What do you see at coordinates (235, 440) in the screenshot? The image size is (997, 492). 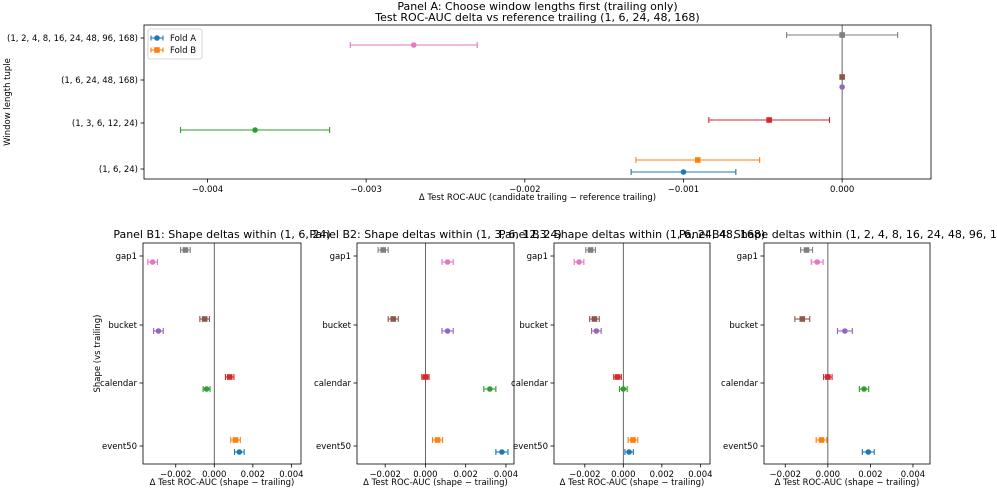 I see `data-point-b1-event50-fold-b` at bounding box center [235, 440].